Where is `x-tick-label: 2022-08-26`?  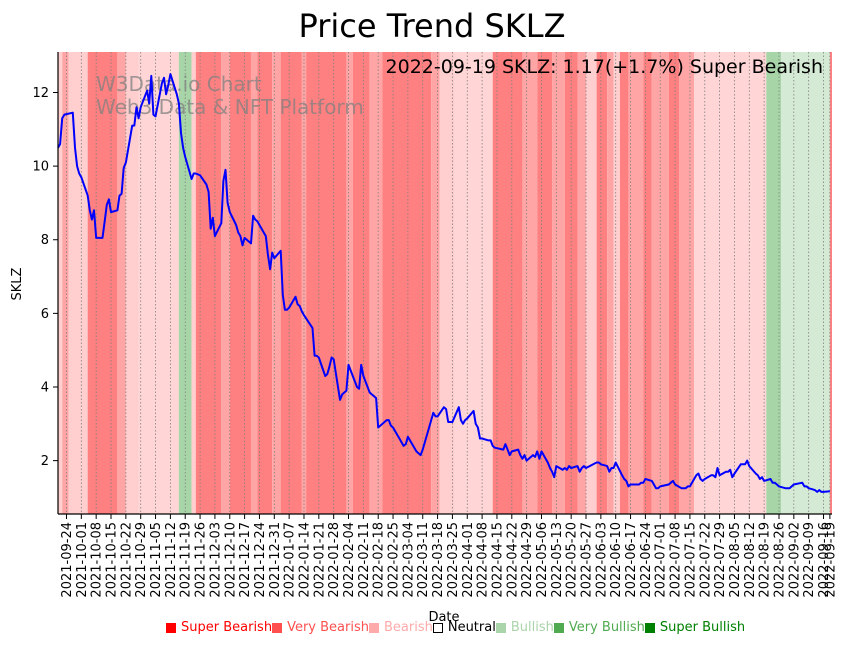 x-tick-label: 2022-08-26 is located at coordinates (779, 560).